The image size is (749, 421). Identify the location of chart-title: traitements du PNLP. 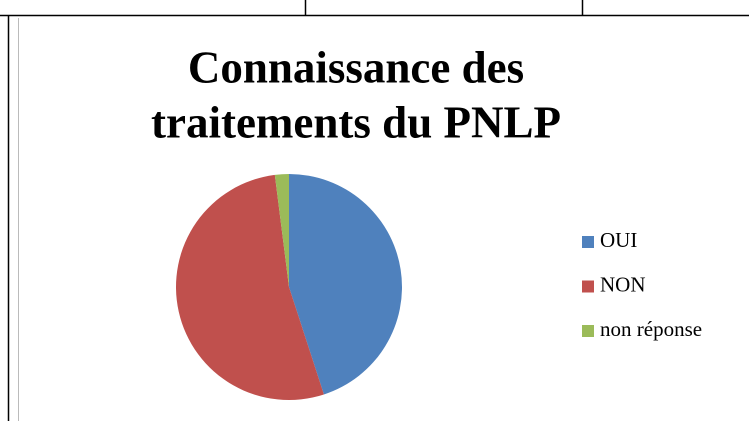
(356, 122).